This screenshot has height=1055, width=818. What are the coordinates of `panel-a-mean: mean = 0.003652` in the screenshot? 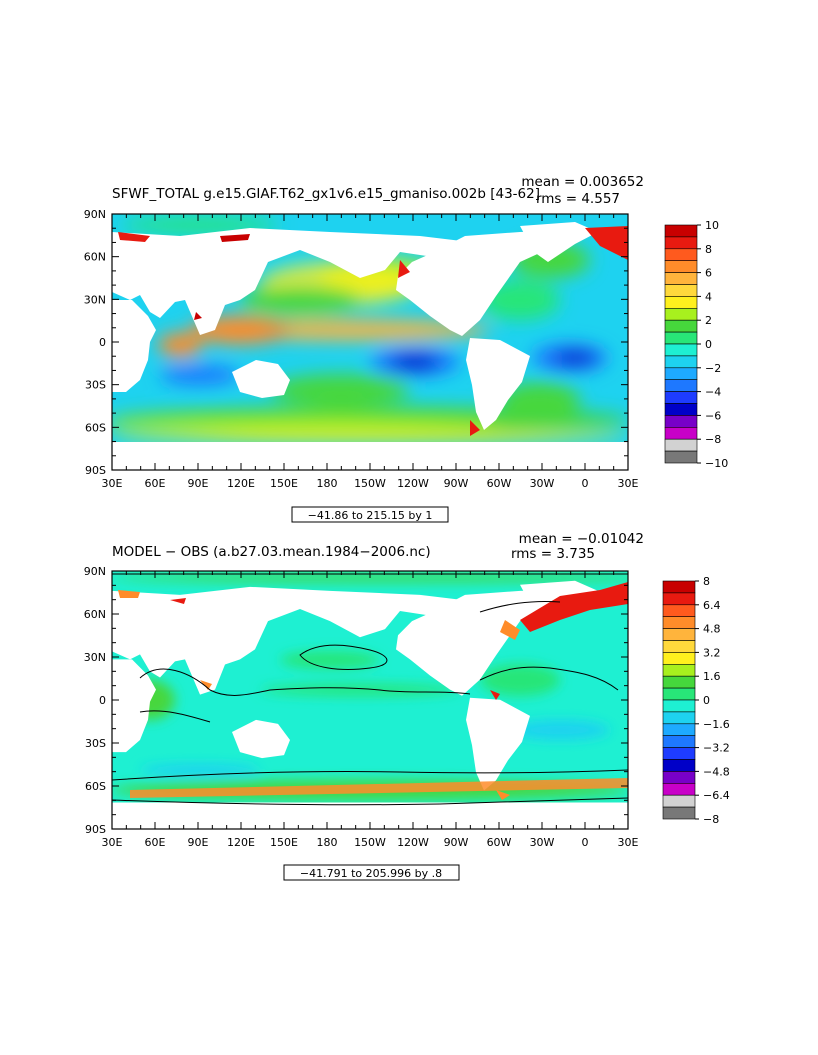 It's located at (582, 182).